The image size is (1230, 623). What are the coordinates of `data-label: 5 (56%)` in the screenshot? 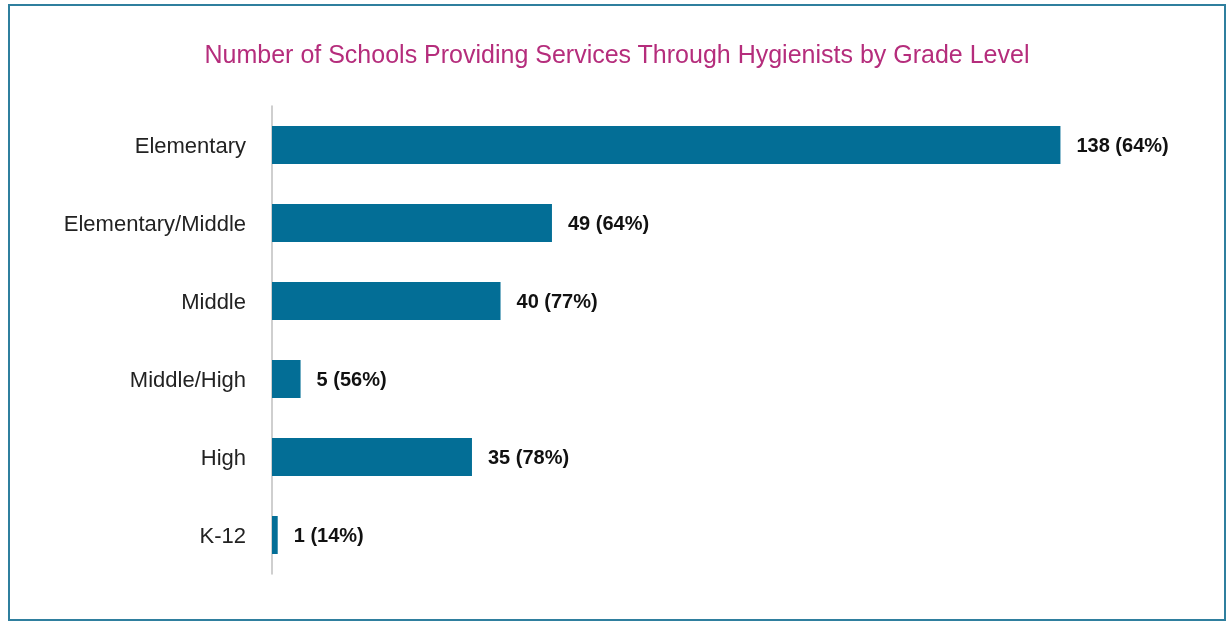 It's located at (351, 379).